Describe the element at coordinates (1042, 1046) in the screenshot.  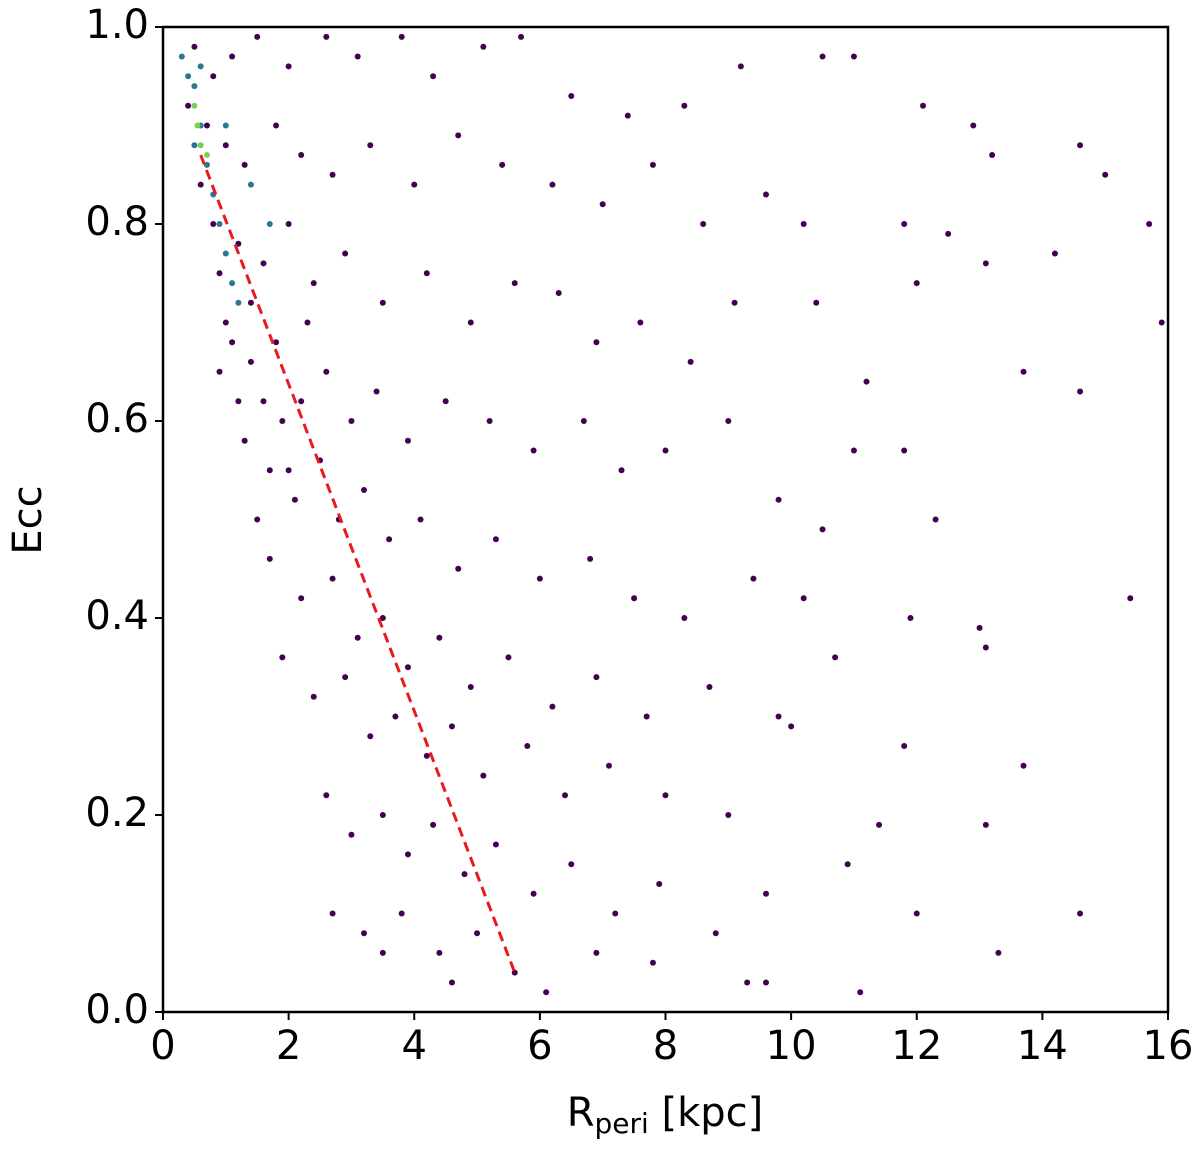
I see `x-tick-label: 14` at that location.